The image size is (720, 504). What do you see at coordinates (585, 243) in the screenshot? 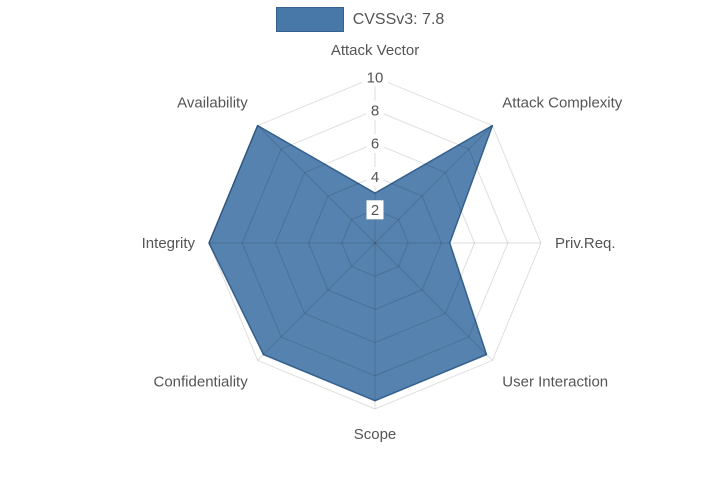
I see `axis-label-priv-req: Priv.Req.` at bounding box center [585, 243].